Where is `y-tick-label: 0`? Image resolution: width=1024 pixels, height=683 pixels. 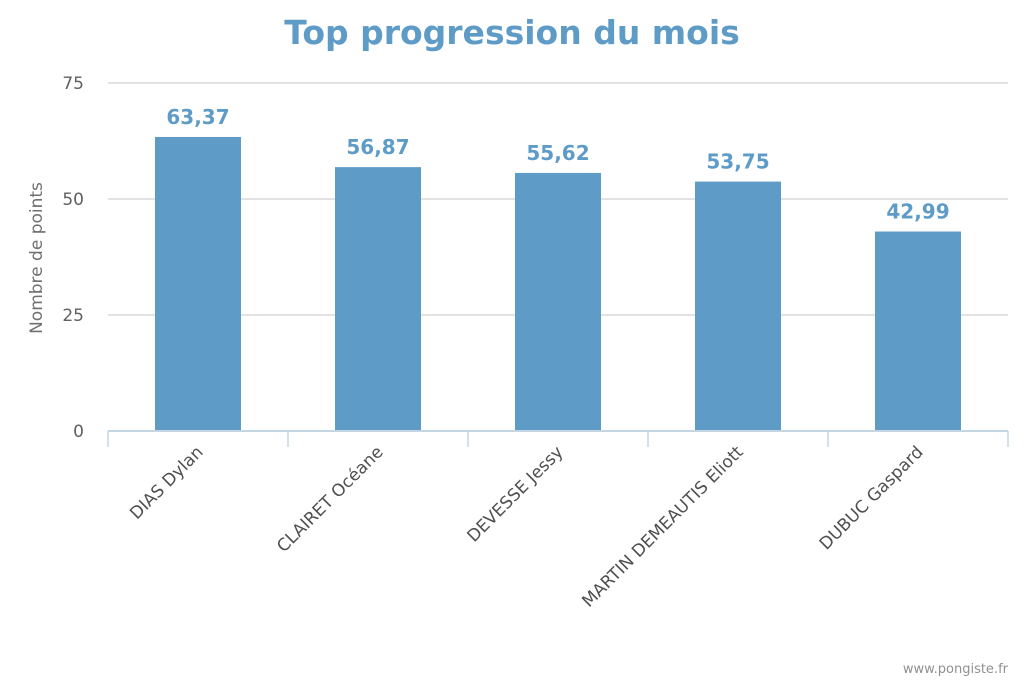
y-tick-label: 0 is located at coordinates (78, 432).